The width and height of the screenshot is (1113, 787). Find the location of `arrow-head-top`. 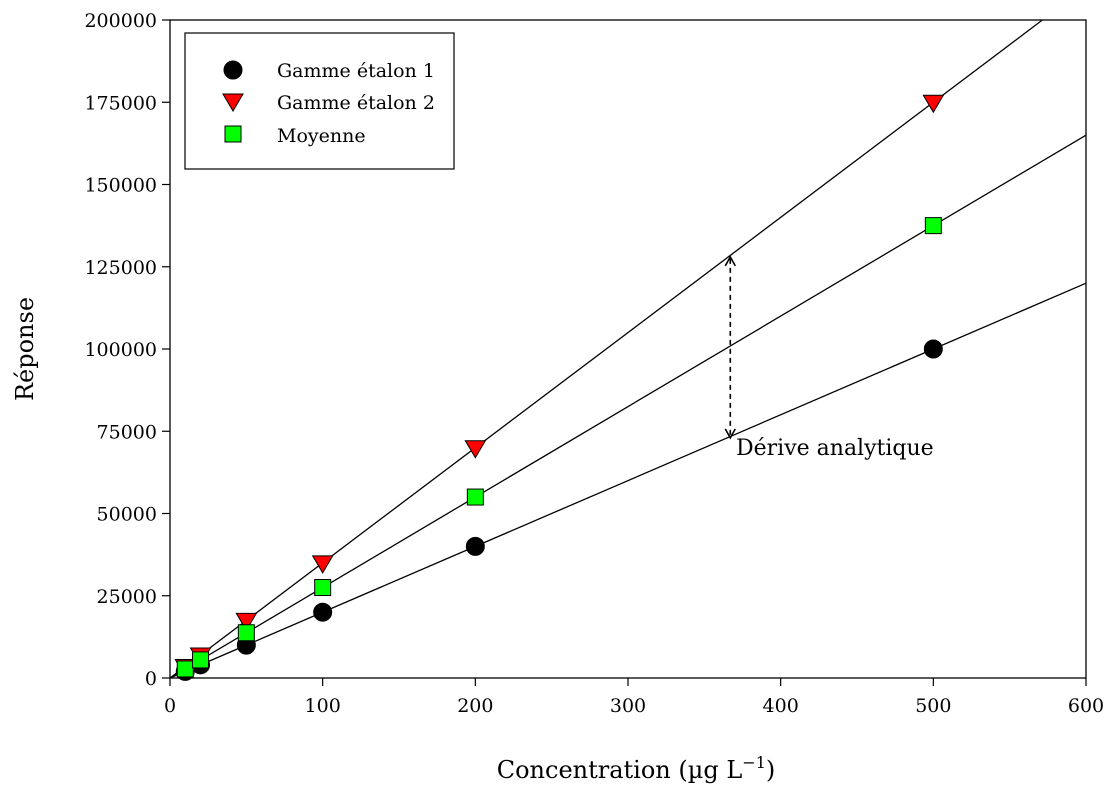

arrow-head-top is located at coordinates (730, 261).